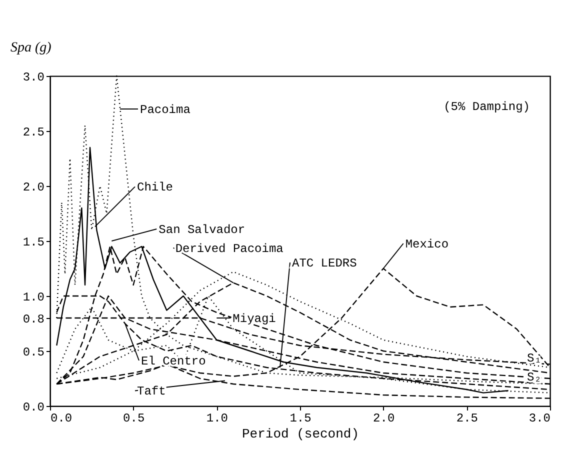 This screenshot has height=458, width=577. Describe the element at coordinates (384, 419) in the screenshot. I see `x-tick-label: 2.0` at that location.